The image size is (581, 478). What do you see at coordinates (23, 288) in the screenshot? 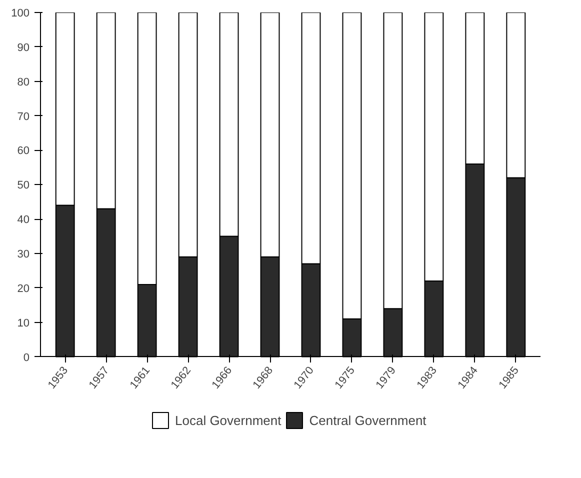
I see `y-tick-label: 20` at bounding box center [23, 288].